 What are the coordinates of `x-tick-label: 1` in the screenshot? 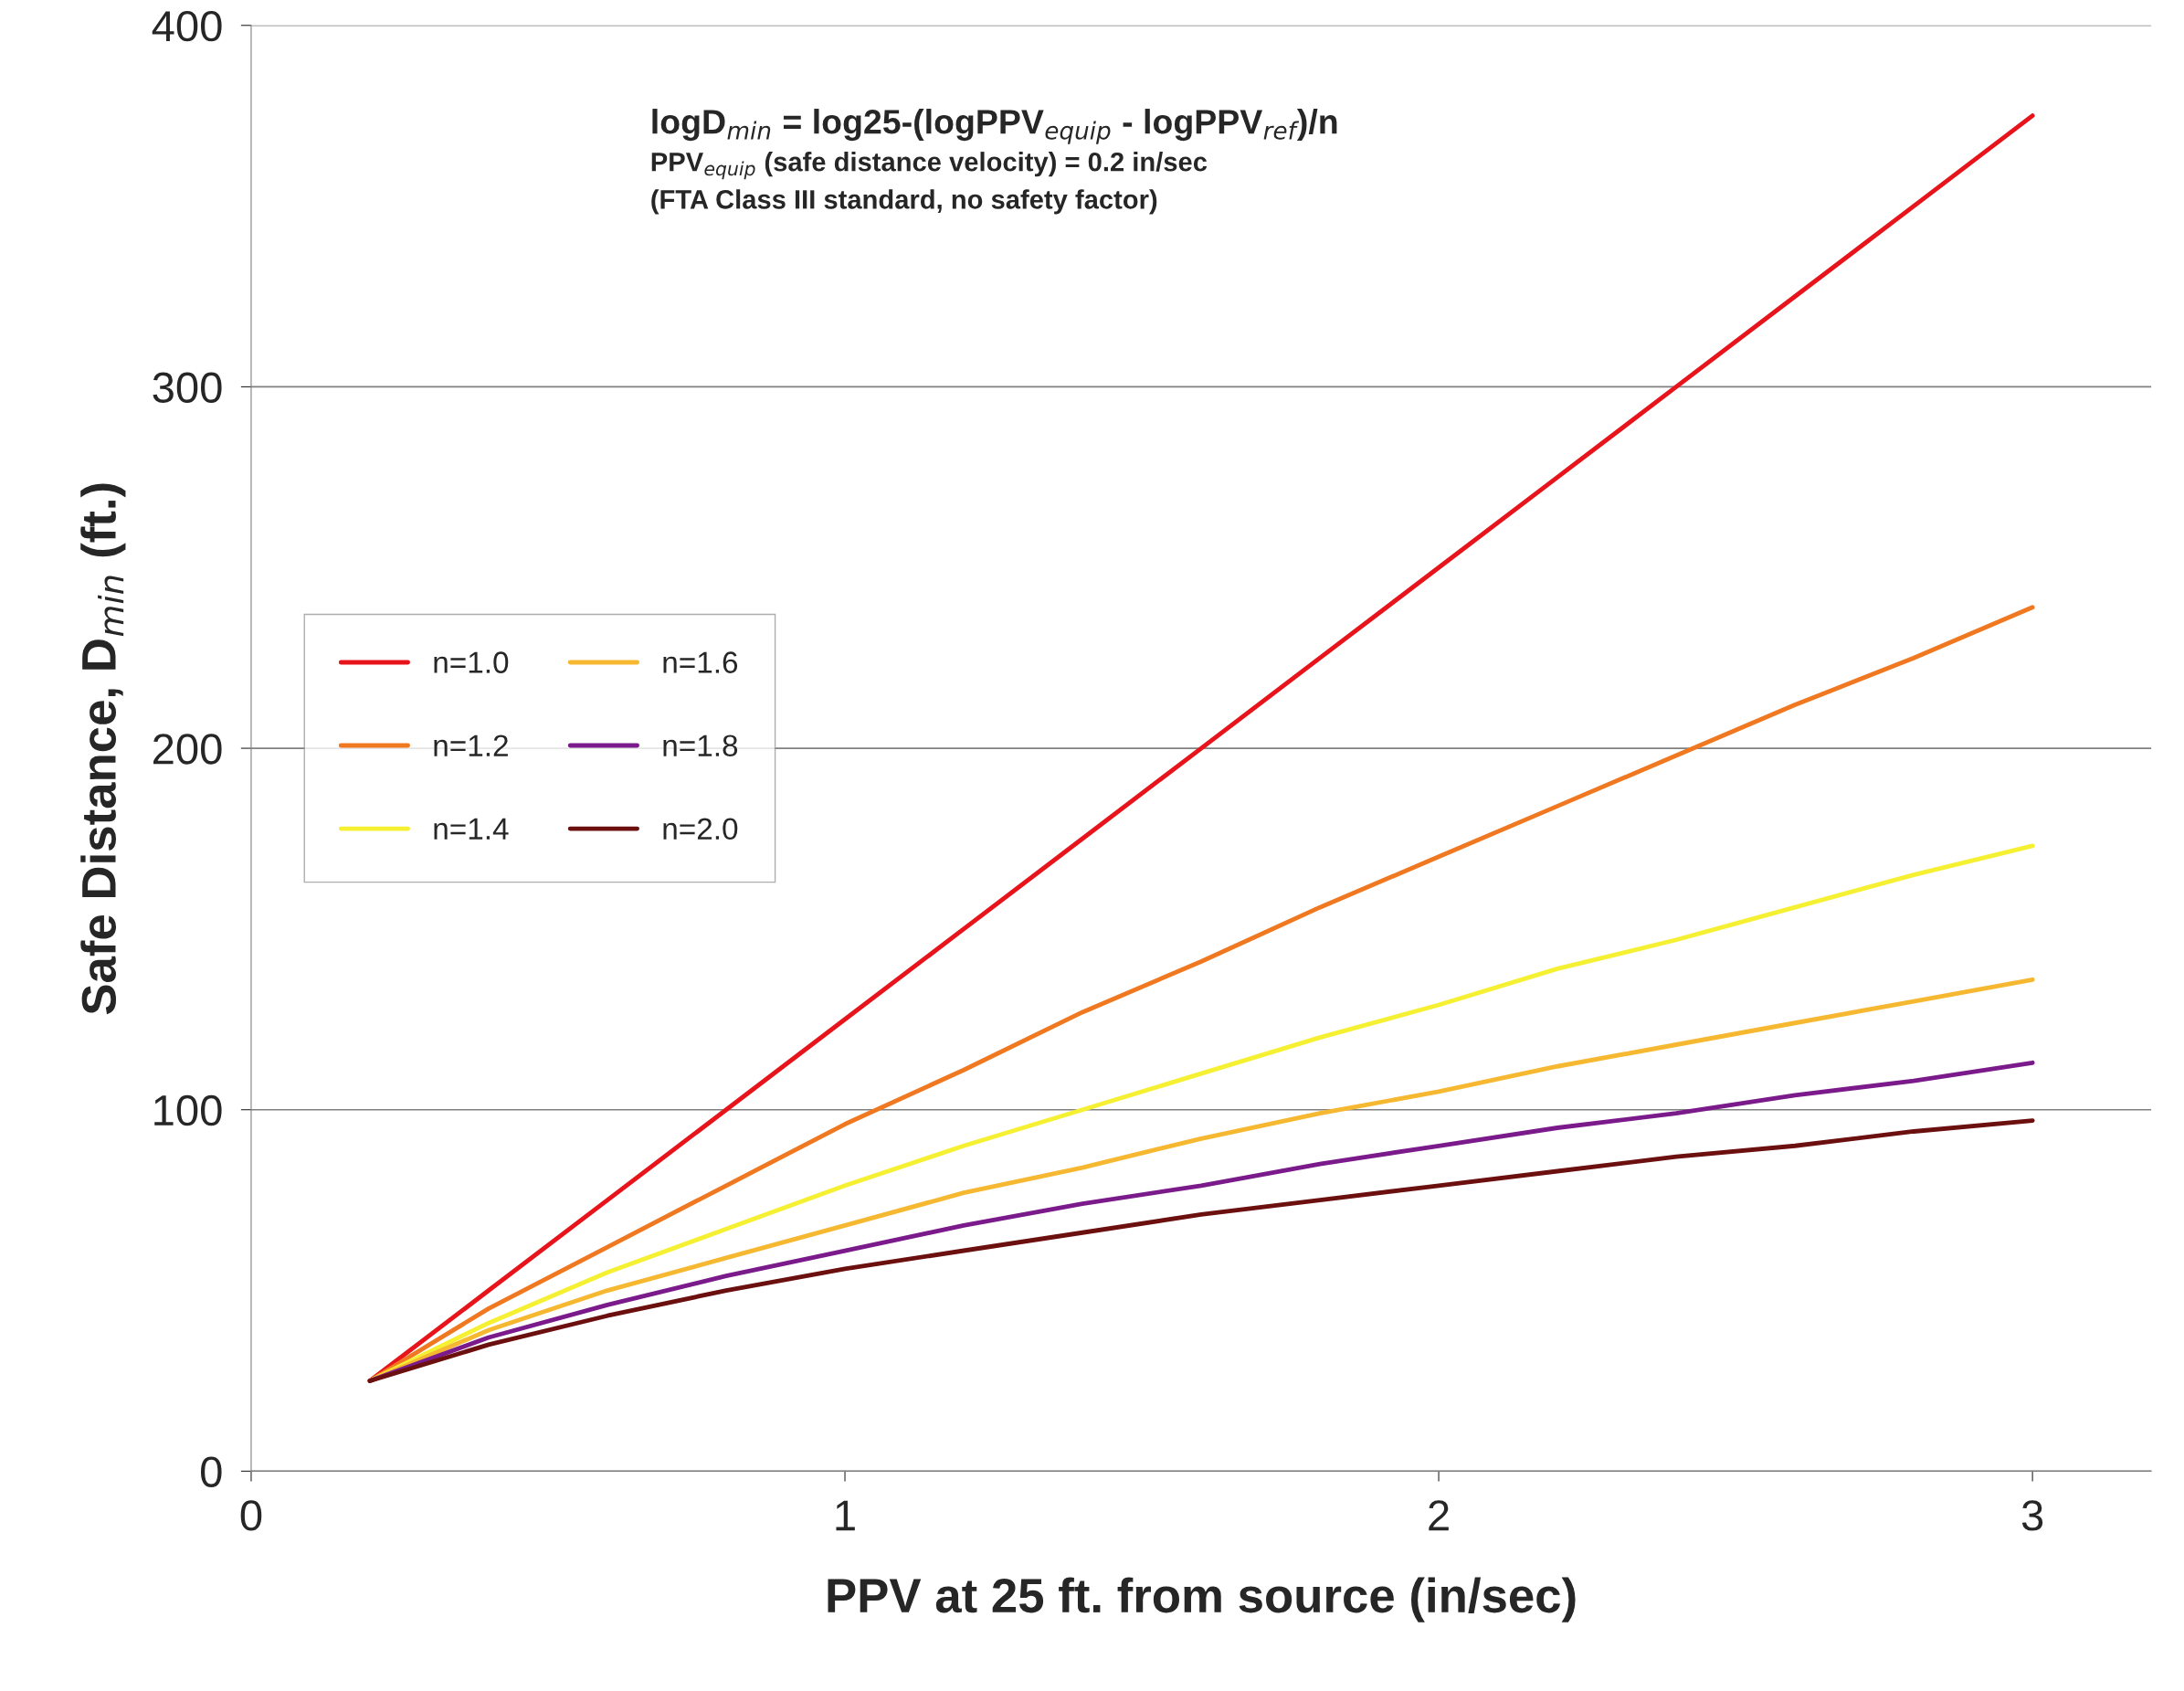 It's located at (846, 1515).